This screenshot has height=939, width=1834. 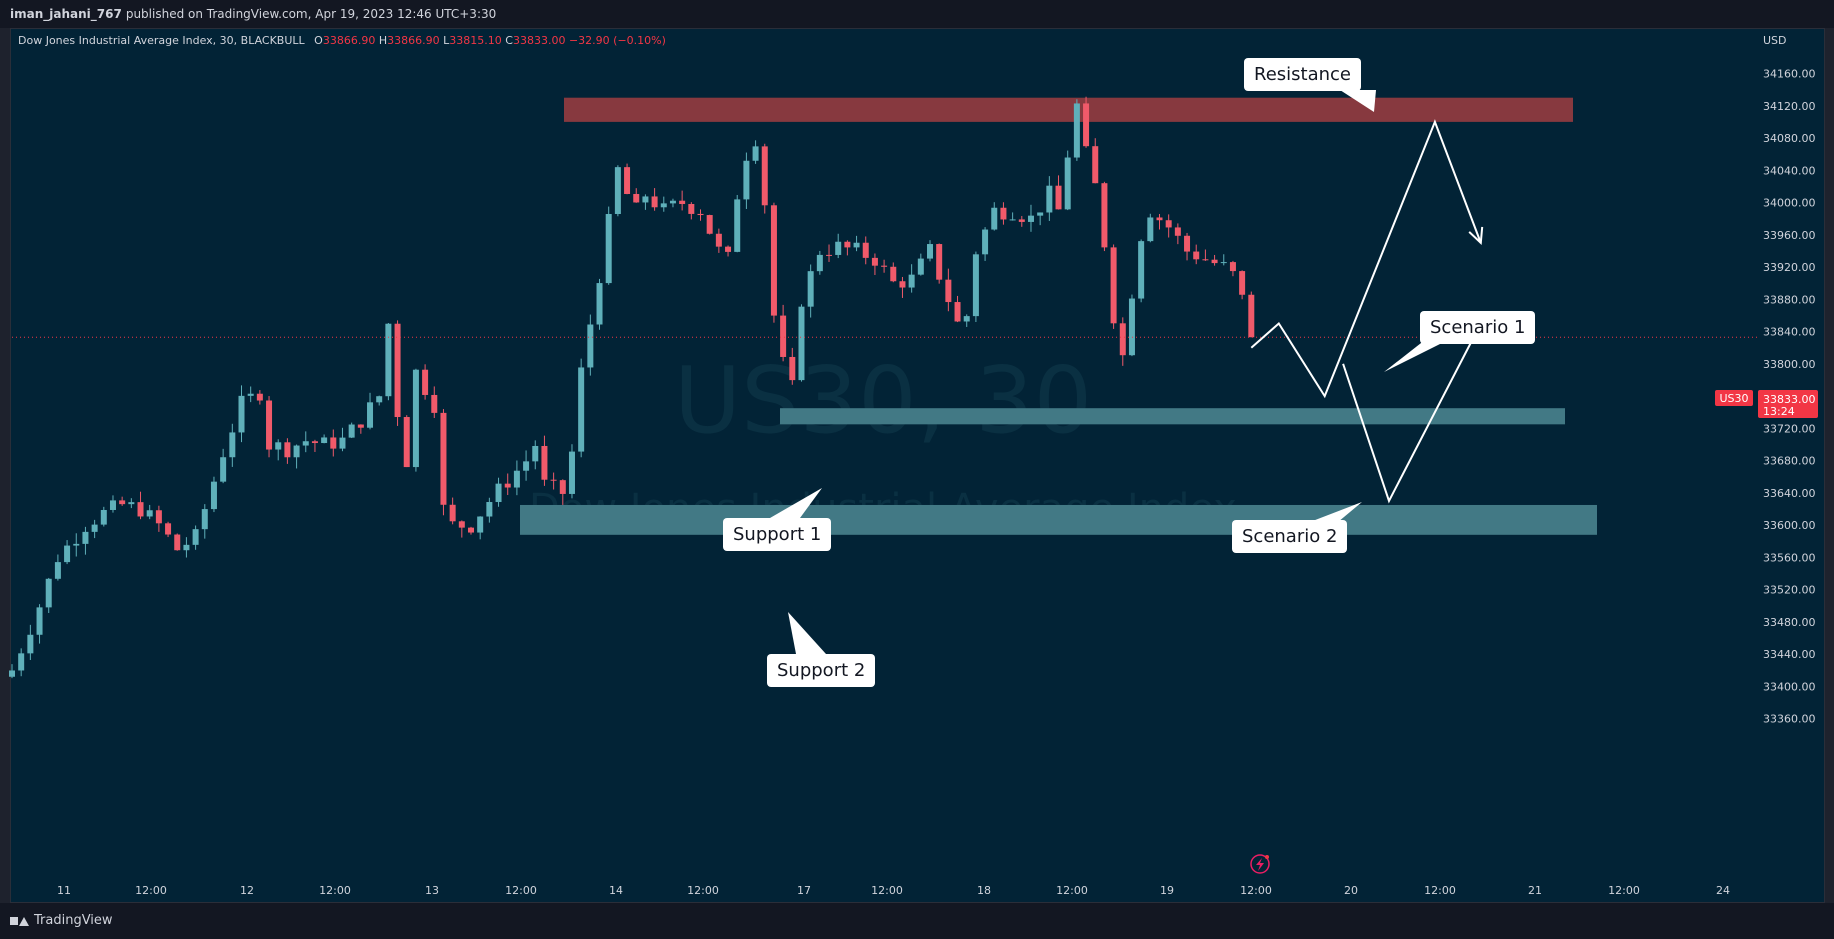 What do you see at coordinates (432, 890) in the screenshot?
I see `time-tick-label: 13` at bounding box center [432, 890].